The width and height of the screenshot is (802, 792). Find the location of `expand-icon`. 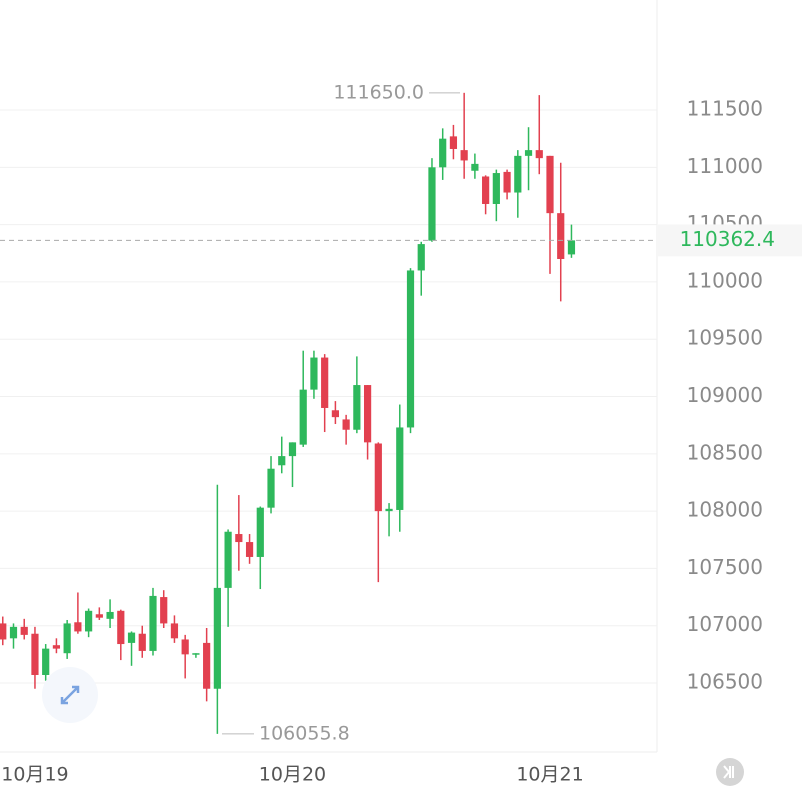

expand-icon is located at coordinates (70, 695).